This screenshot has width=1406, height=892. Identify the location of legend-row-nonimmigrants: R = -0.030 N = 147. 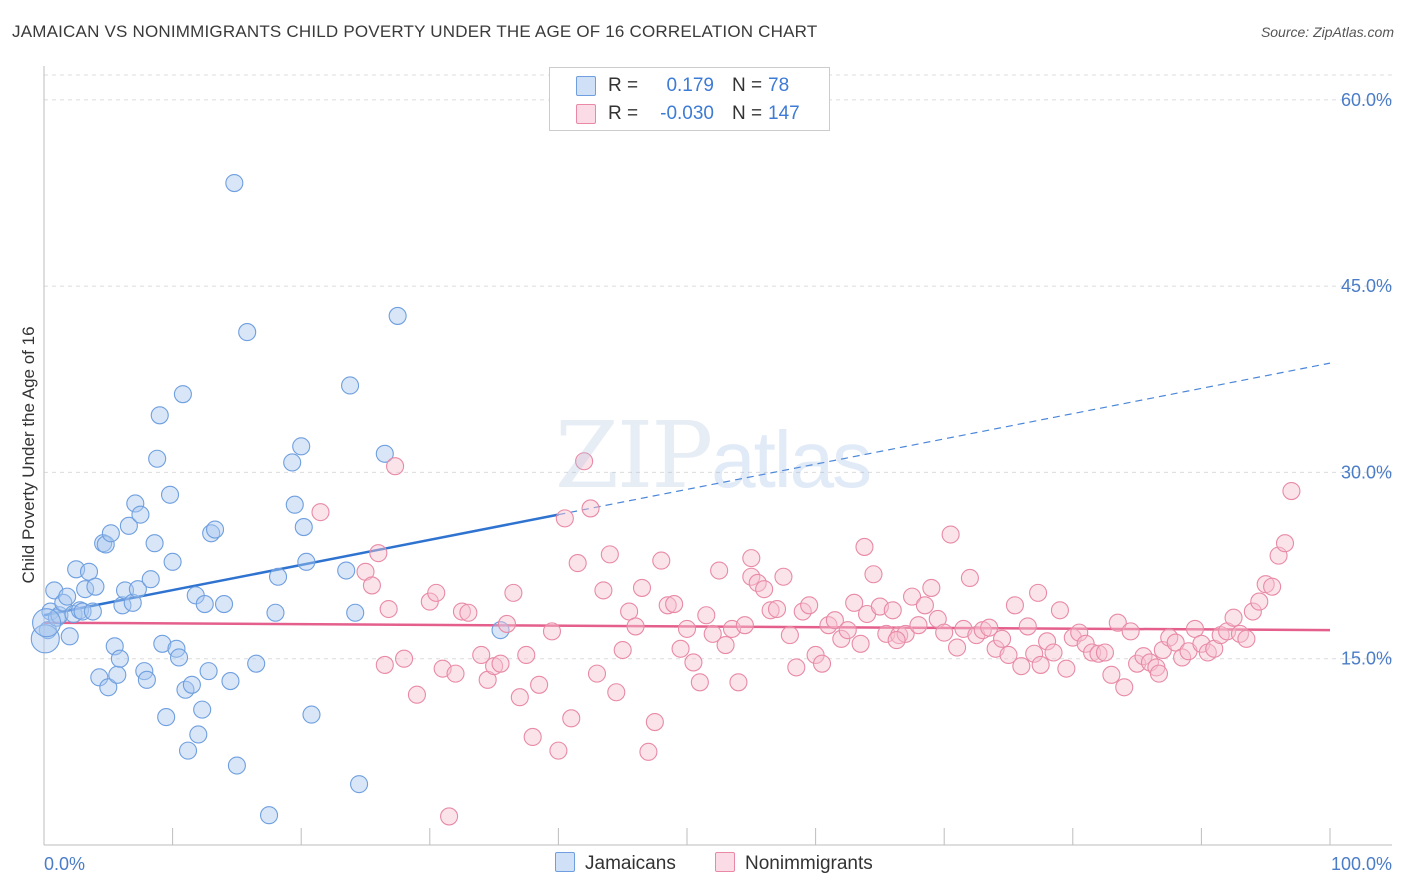
(689, 114).